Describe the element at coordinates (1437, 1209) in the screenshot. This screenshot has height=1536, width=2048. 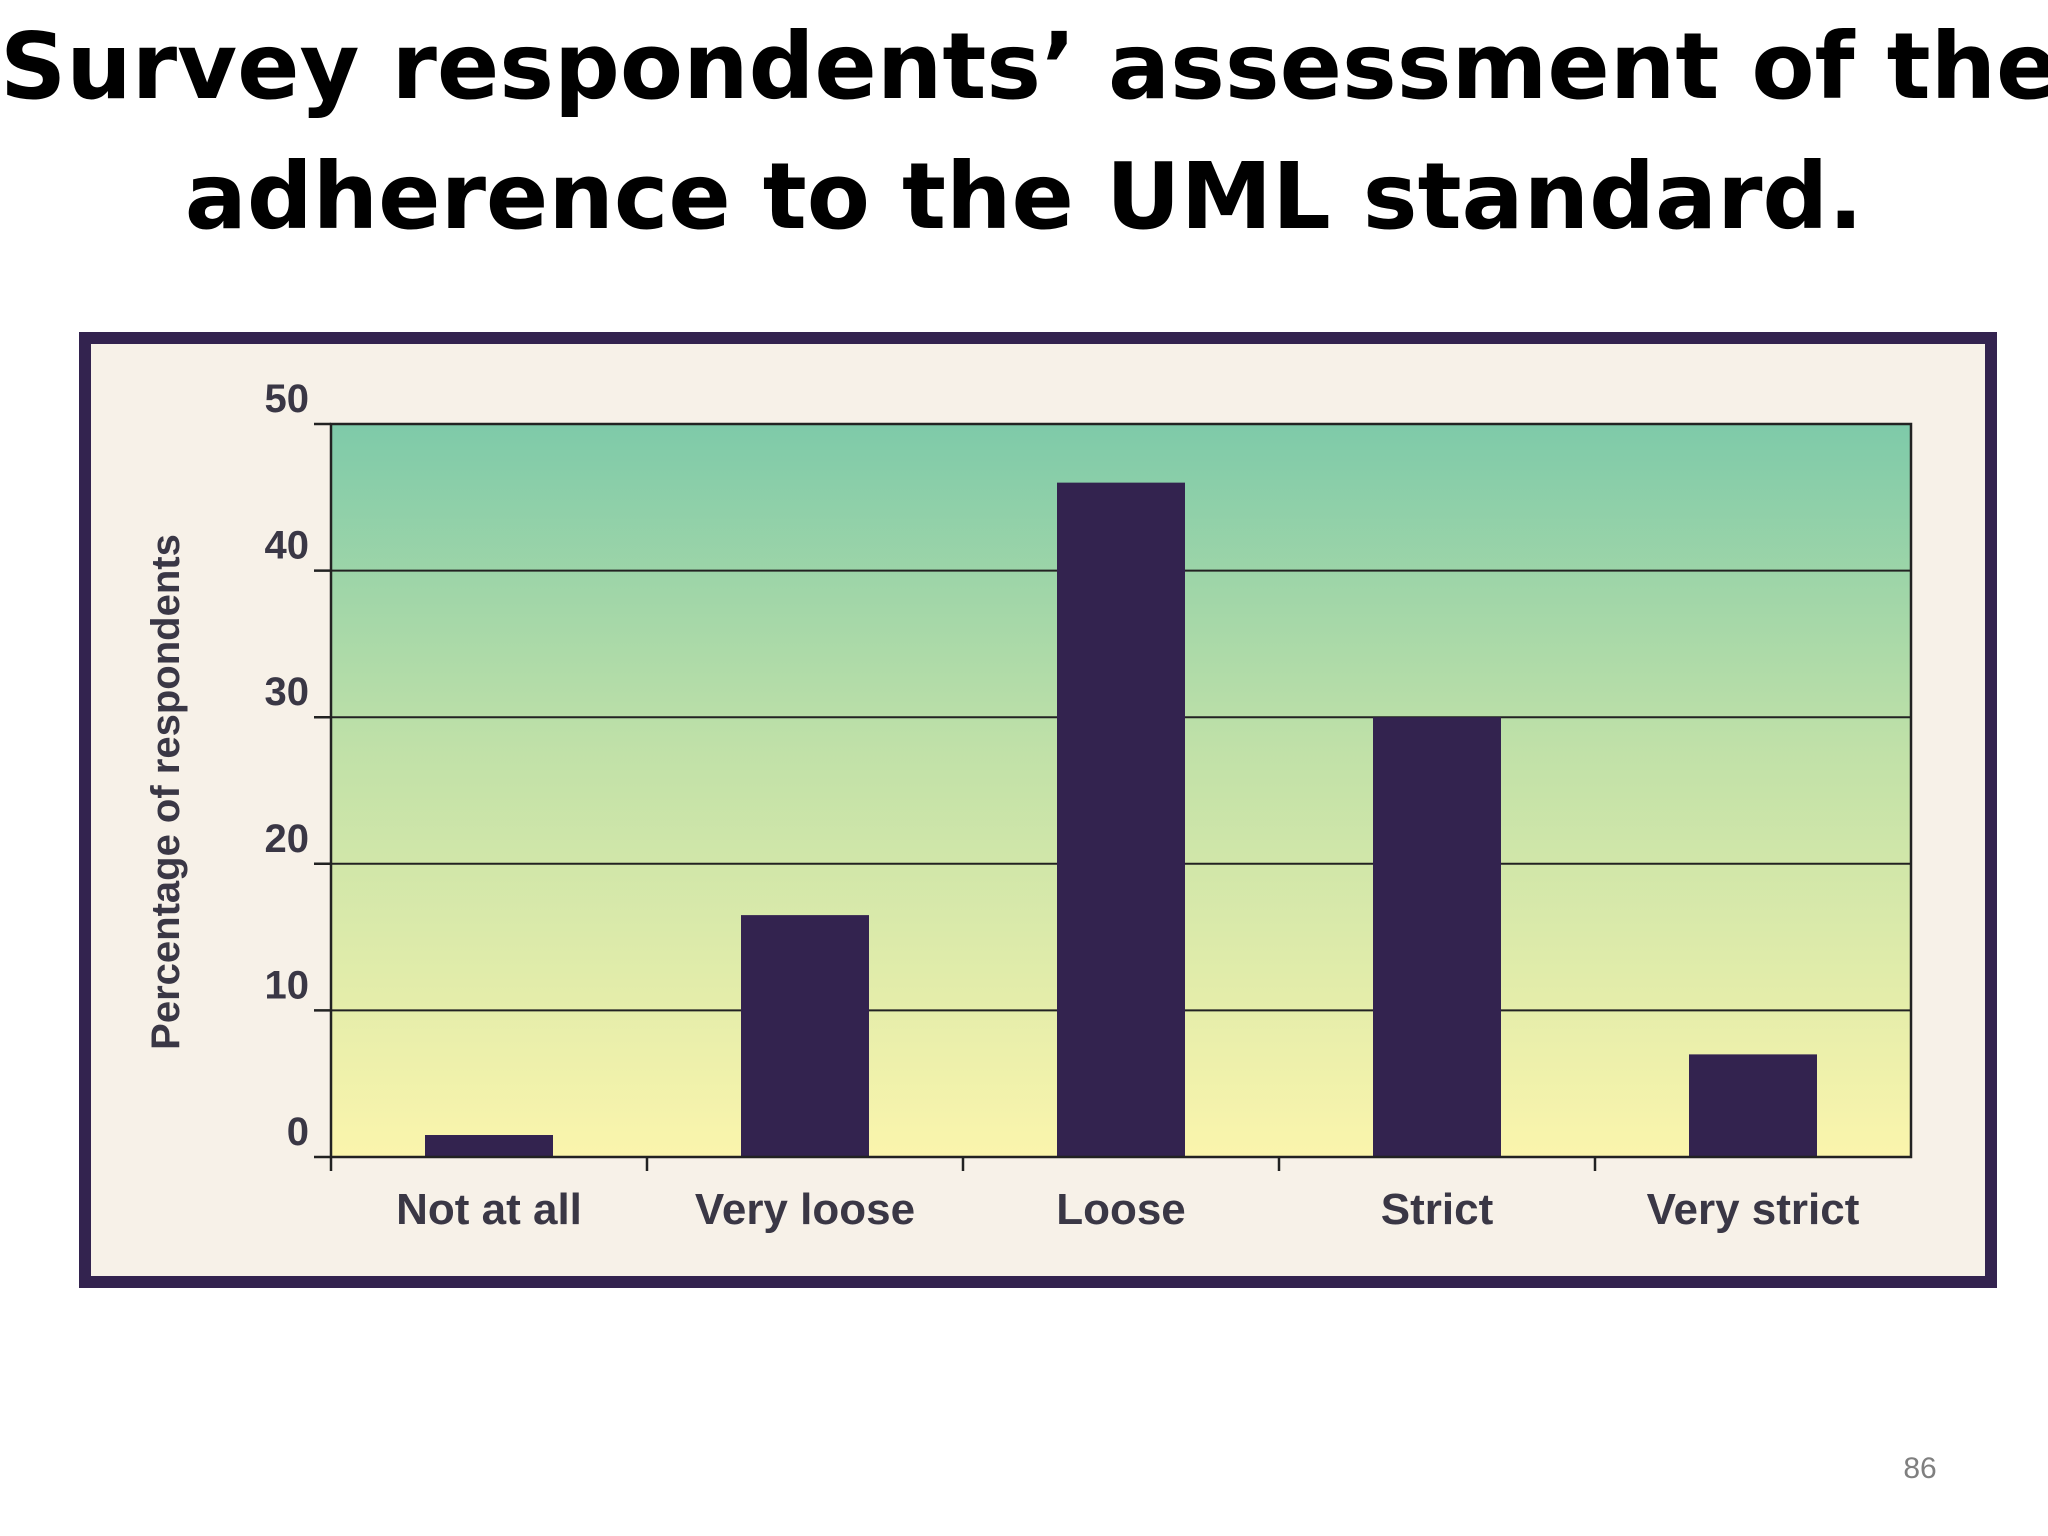
I see `x-category-label: Strict` at that location.